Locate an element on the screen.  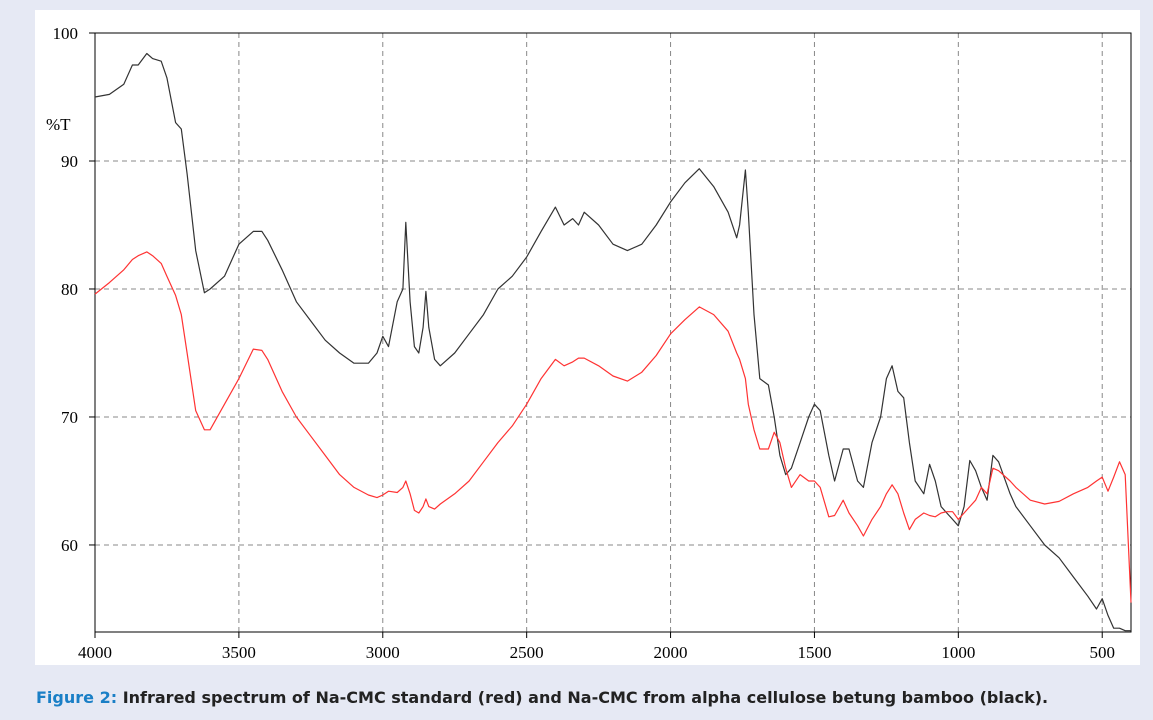
x-tick-label: 3500 is located at coordinates (239, 652).